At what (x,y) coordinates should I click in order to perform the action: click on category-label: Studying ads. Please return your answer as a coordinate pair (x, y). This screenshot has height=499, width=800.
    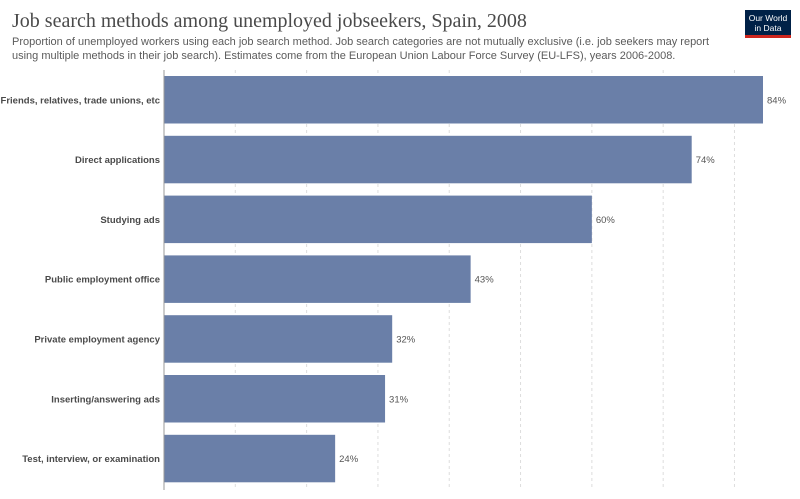
    Looking at the image, I should click on (130, 220).